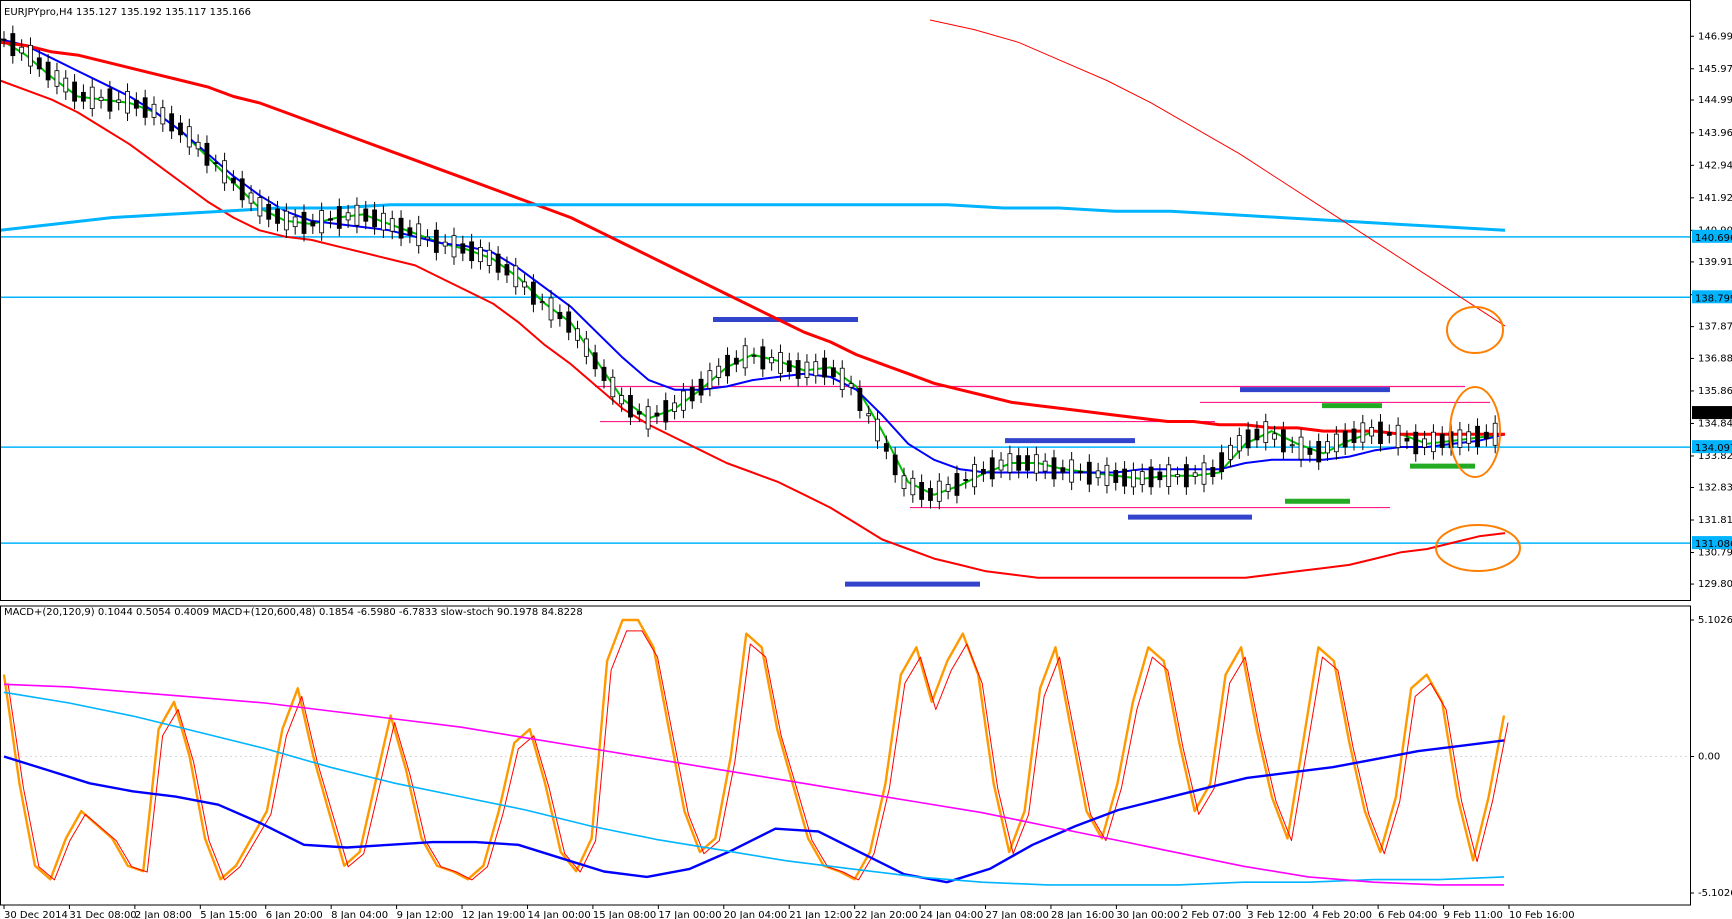 Image resolution: width=1732 pixels, height=919 pixels. I want to click on y-tick-label: 134.840, so click(1715, 423).